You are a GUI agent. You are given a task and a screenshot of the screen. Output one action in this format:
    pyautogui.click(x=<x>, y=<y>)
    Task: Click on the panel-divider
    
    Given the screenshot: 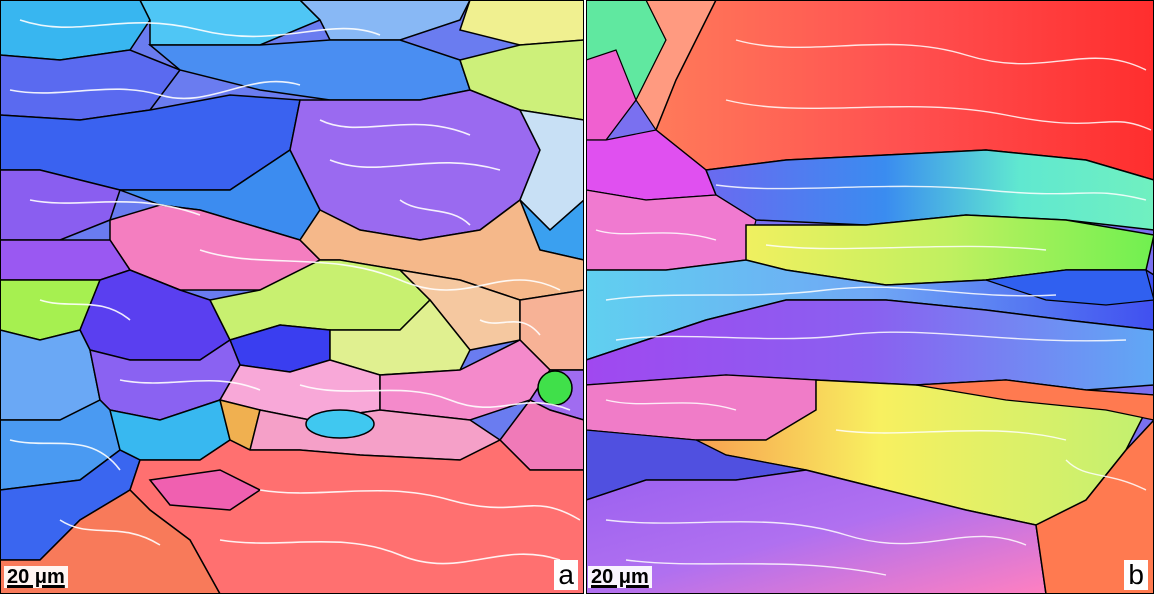 What is the action you would take?
    pyautogui.click(x=585, y=297)
    